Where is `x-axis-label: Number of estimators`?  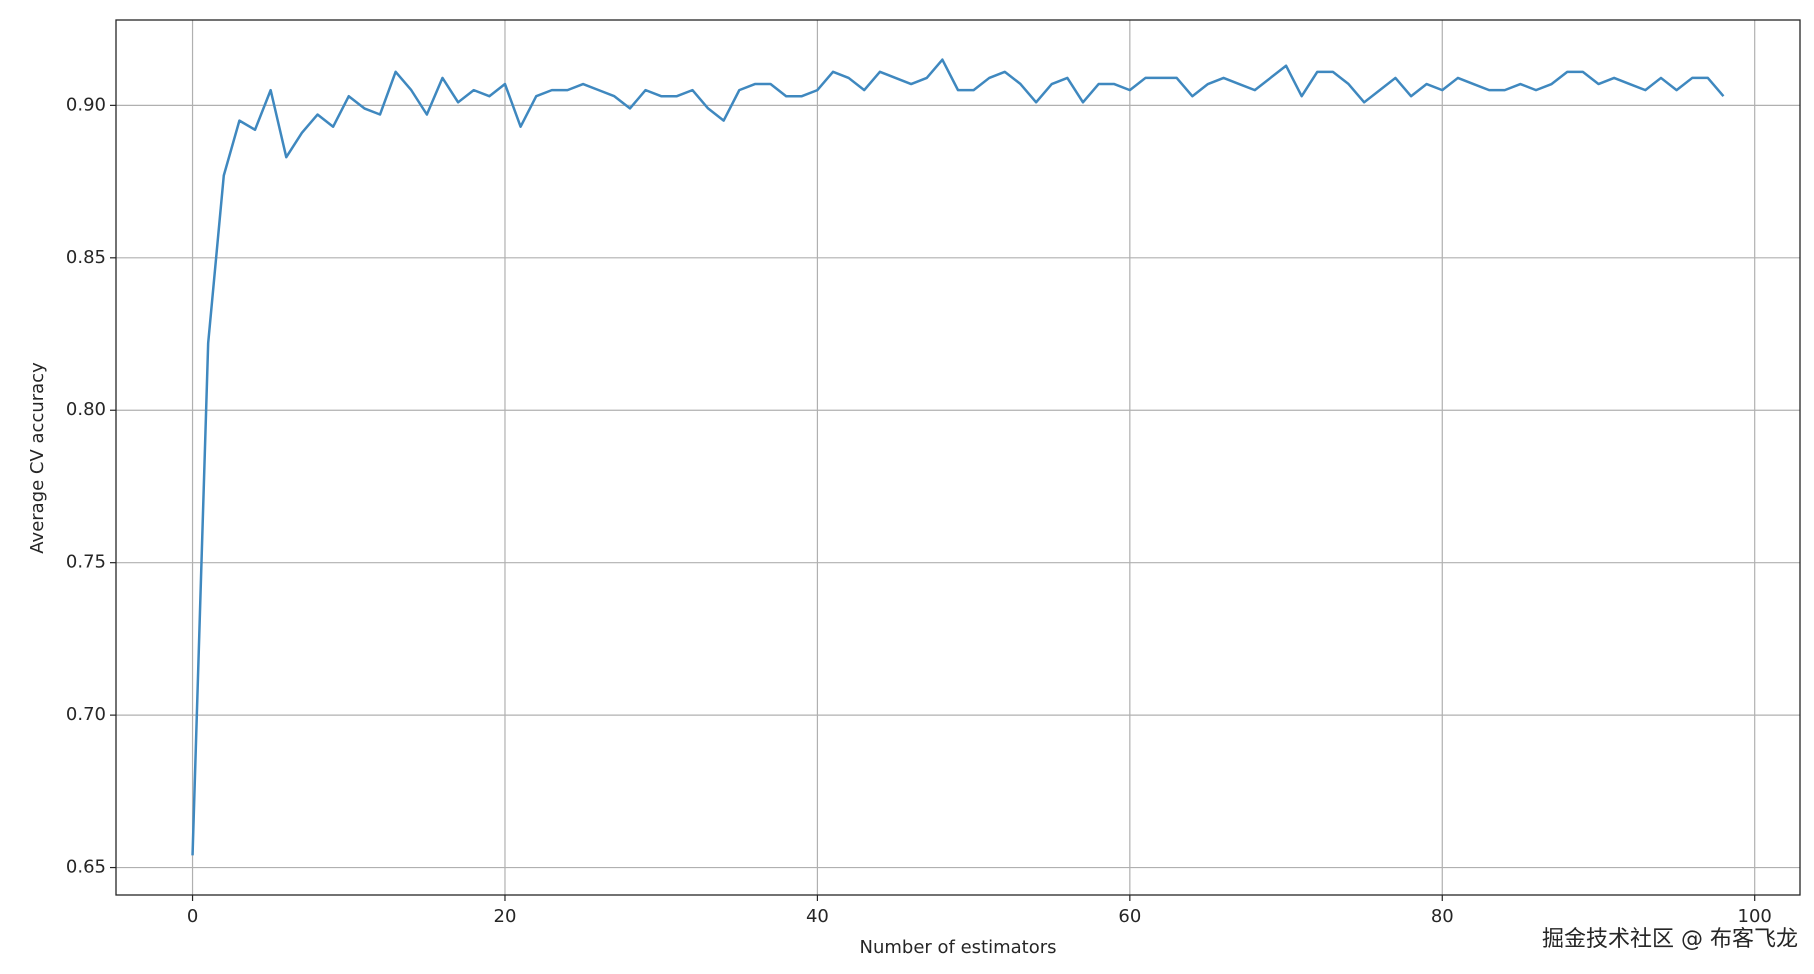
x-axis-label: Number of estimators is located at coordinates (957, 947).